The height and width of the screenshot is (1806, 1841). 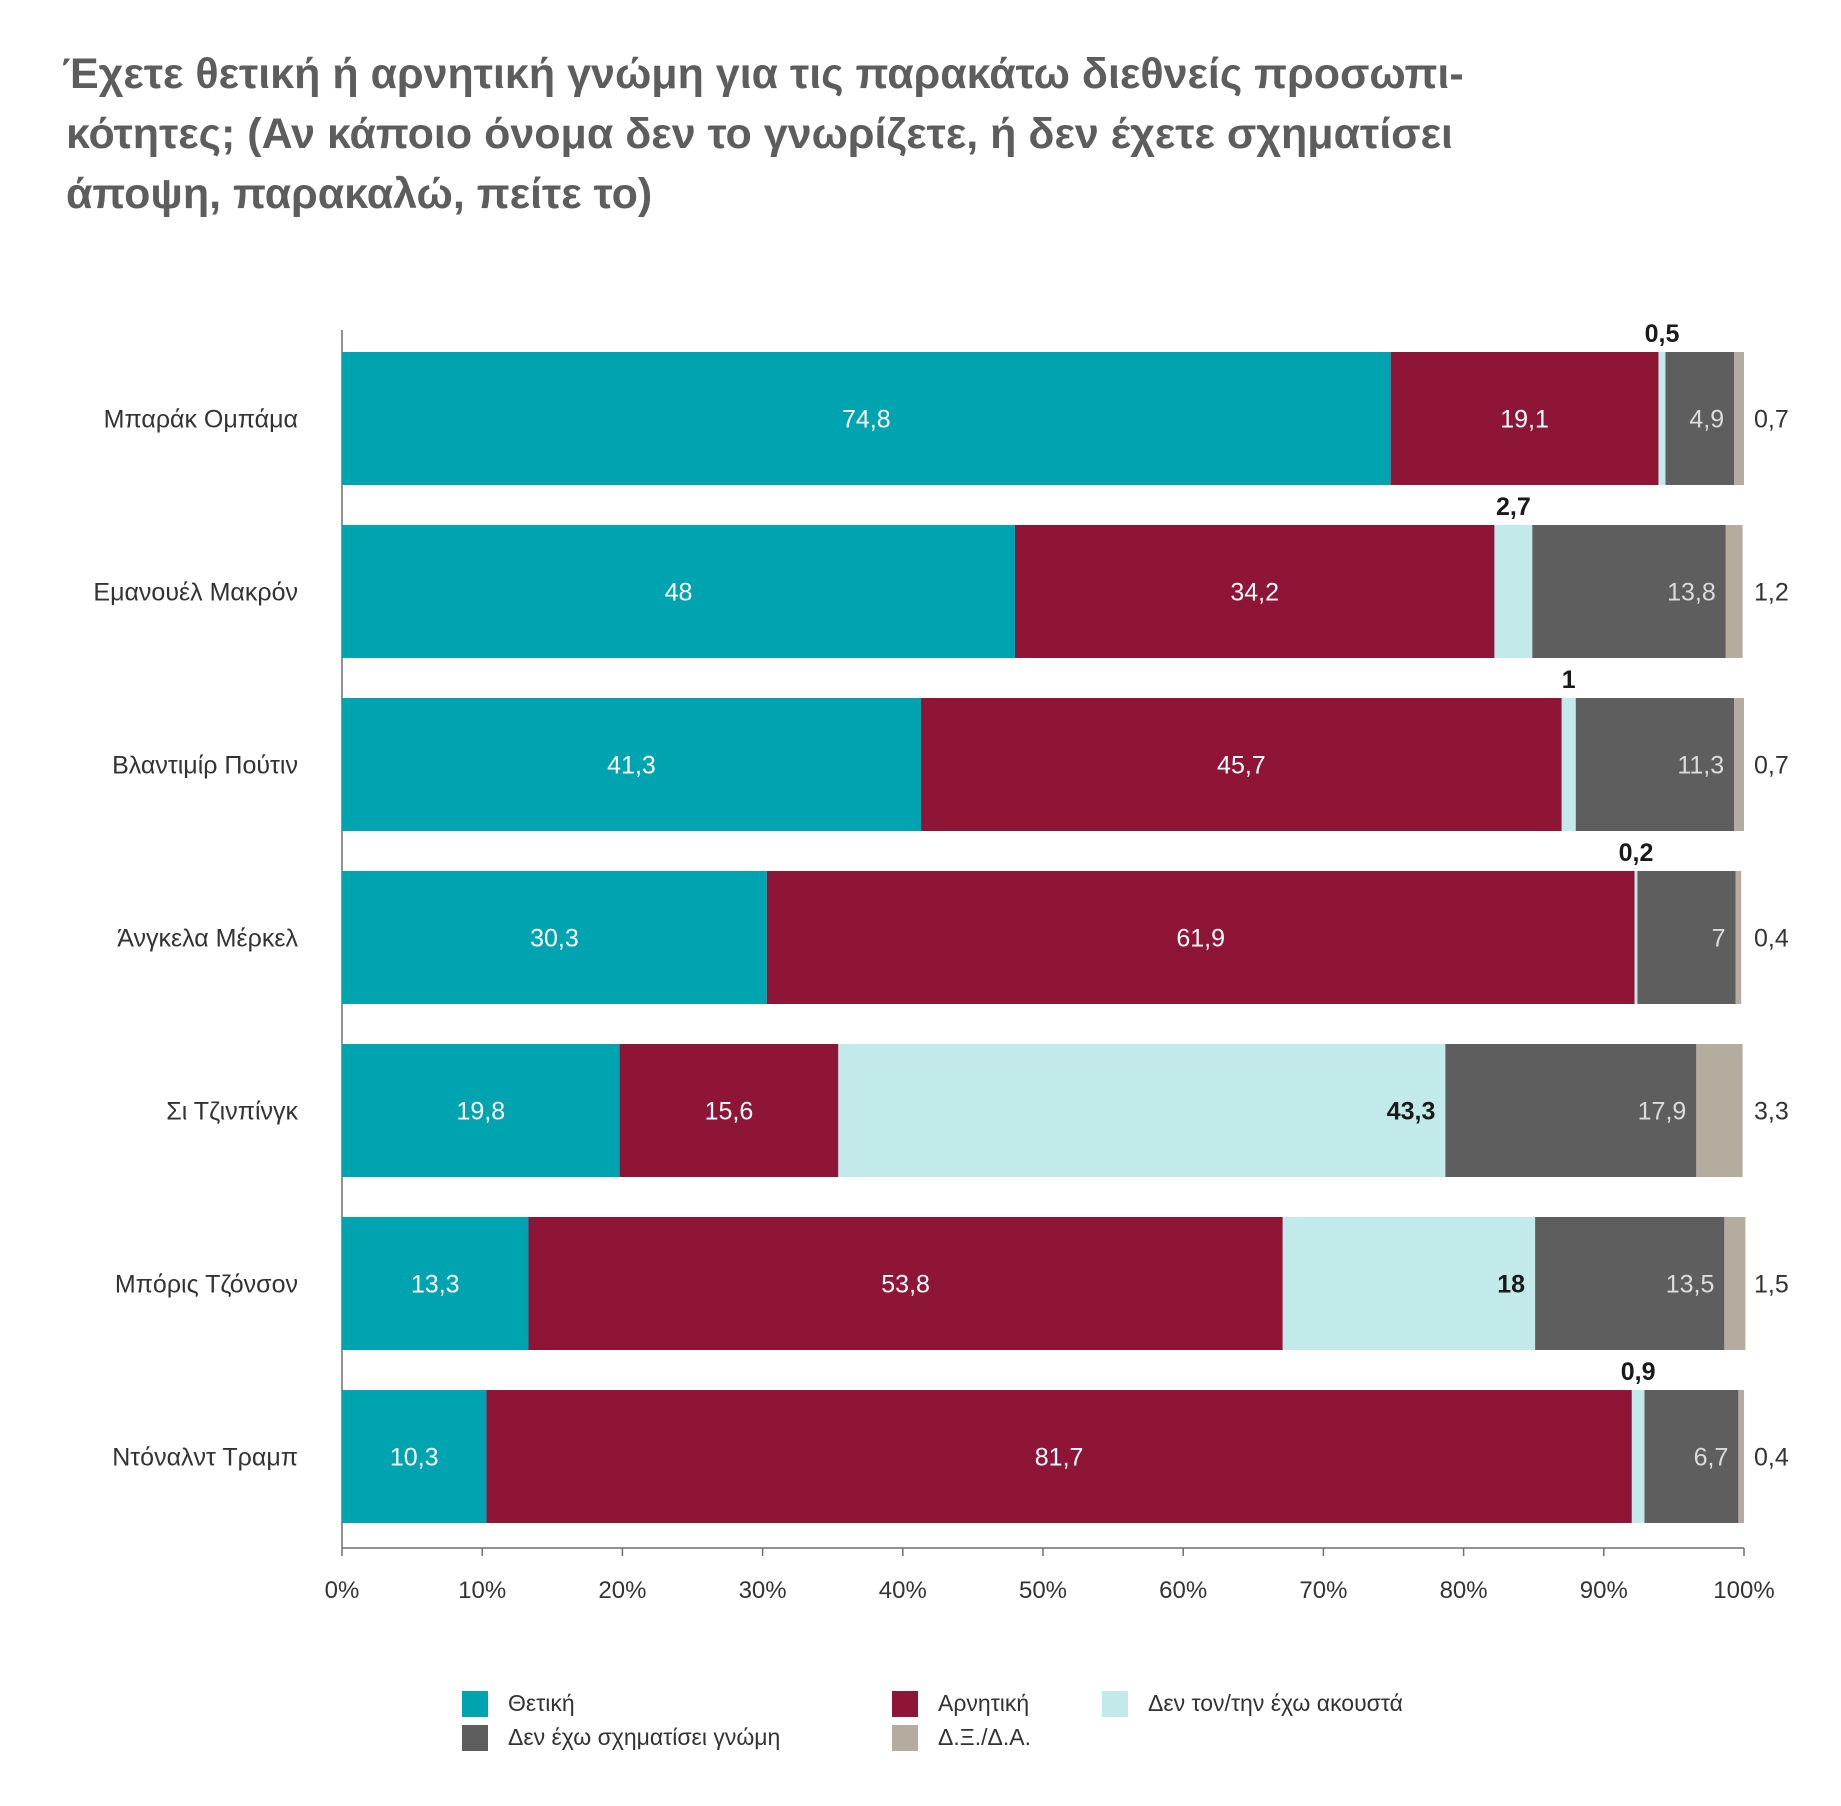 I want to click on data-label-negative: 53,8, so click(x=905, y=1285).